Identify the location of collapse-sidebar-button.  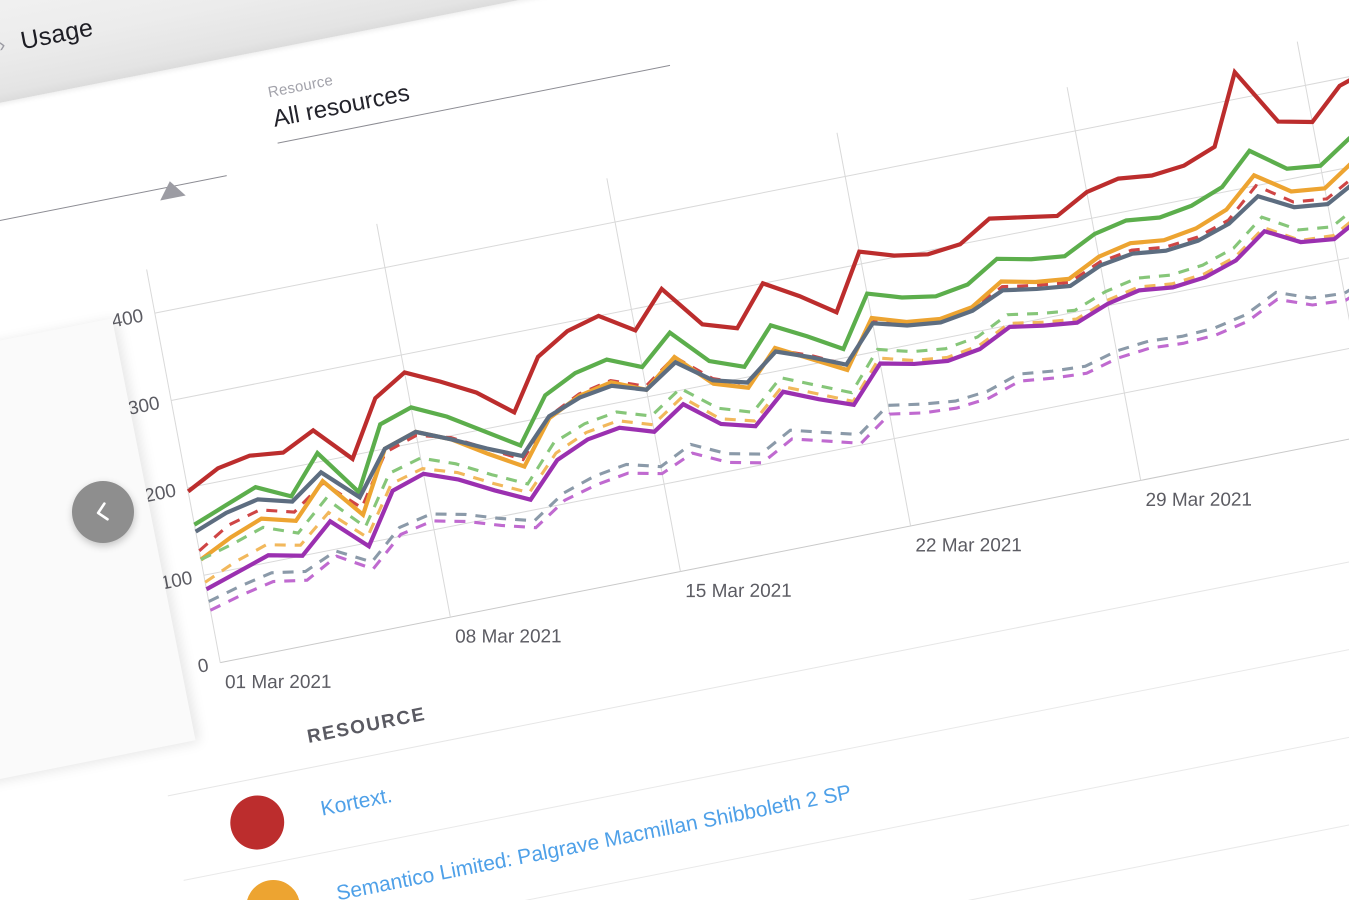
(103, 512).